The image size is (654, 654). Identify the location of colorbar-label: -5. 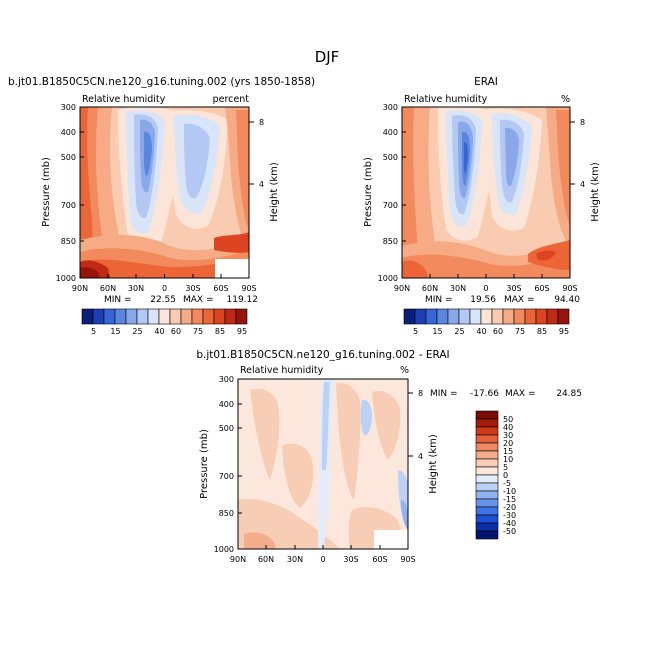
(507, 483).